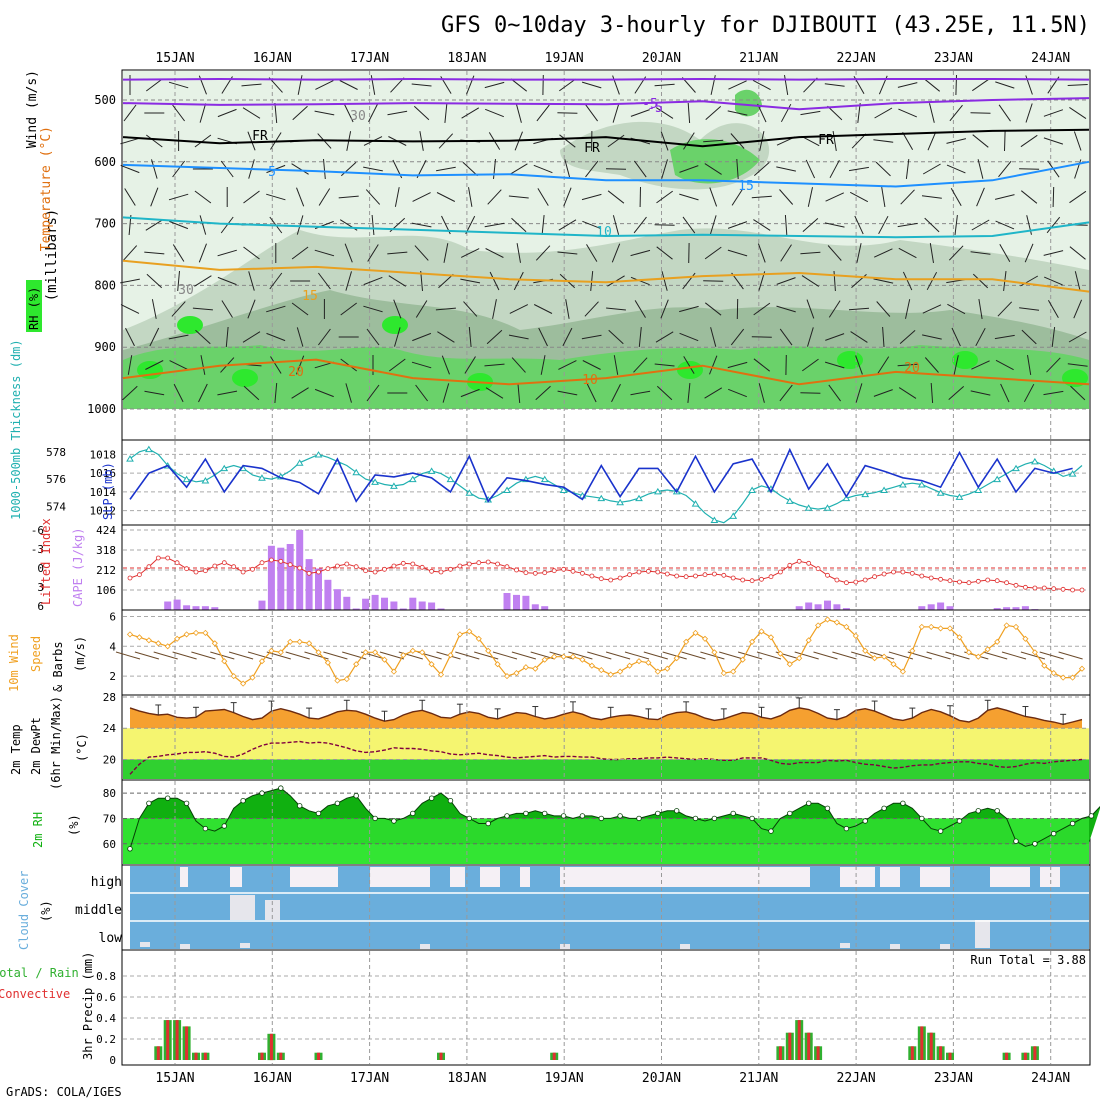  What do you see at coordinates (1050, 1078) in the screenshot?
I see `date-label-bottom: 24JAN` at bounding box center [1050, 1078].